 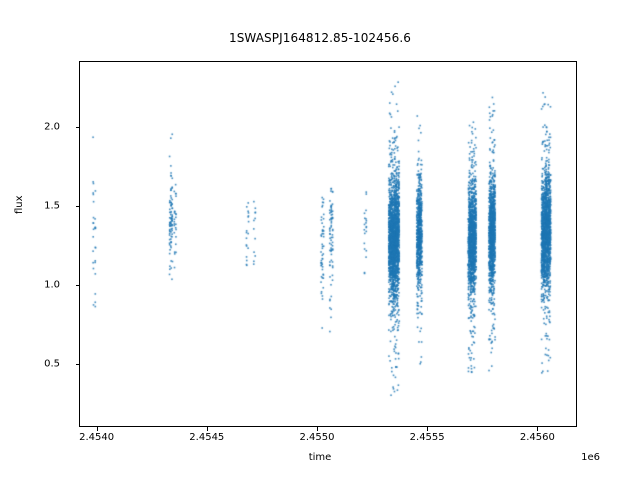 I want to click on y-axis-tick-label: 2.0, so click(x=52, y=127).